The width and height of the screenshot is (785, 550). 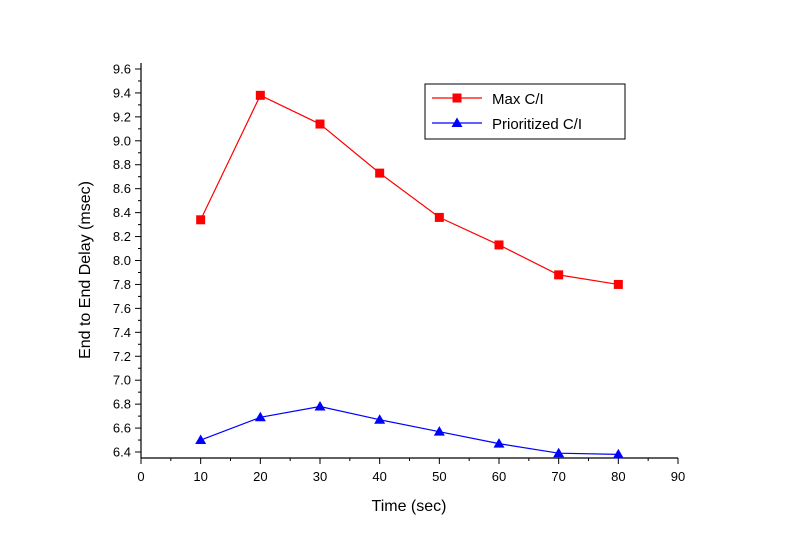 I want to click on y-axis-title: End to End Delay (msec), so click(x=85, y=270).